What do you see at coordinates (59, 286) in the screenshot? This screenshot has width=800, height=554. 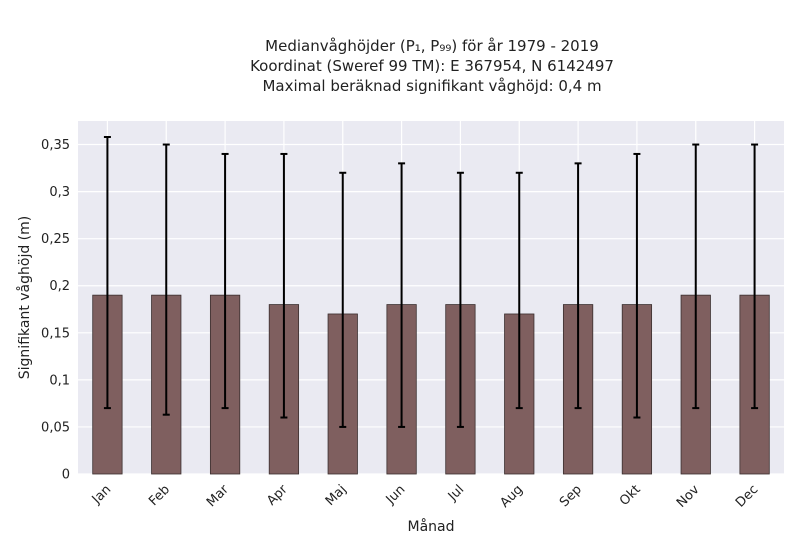 I see `y-tick-label: 0,2` at bounding box center [59, 286].